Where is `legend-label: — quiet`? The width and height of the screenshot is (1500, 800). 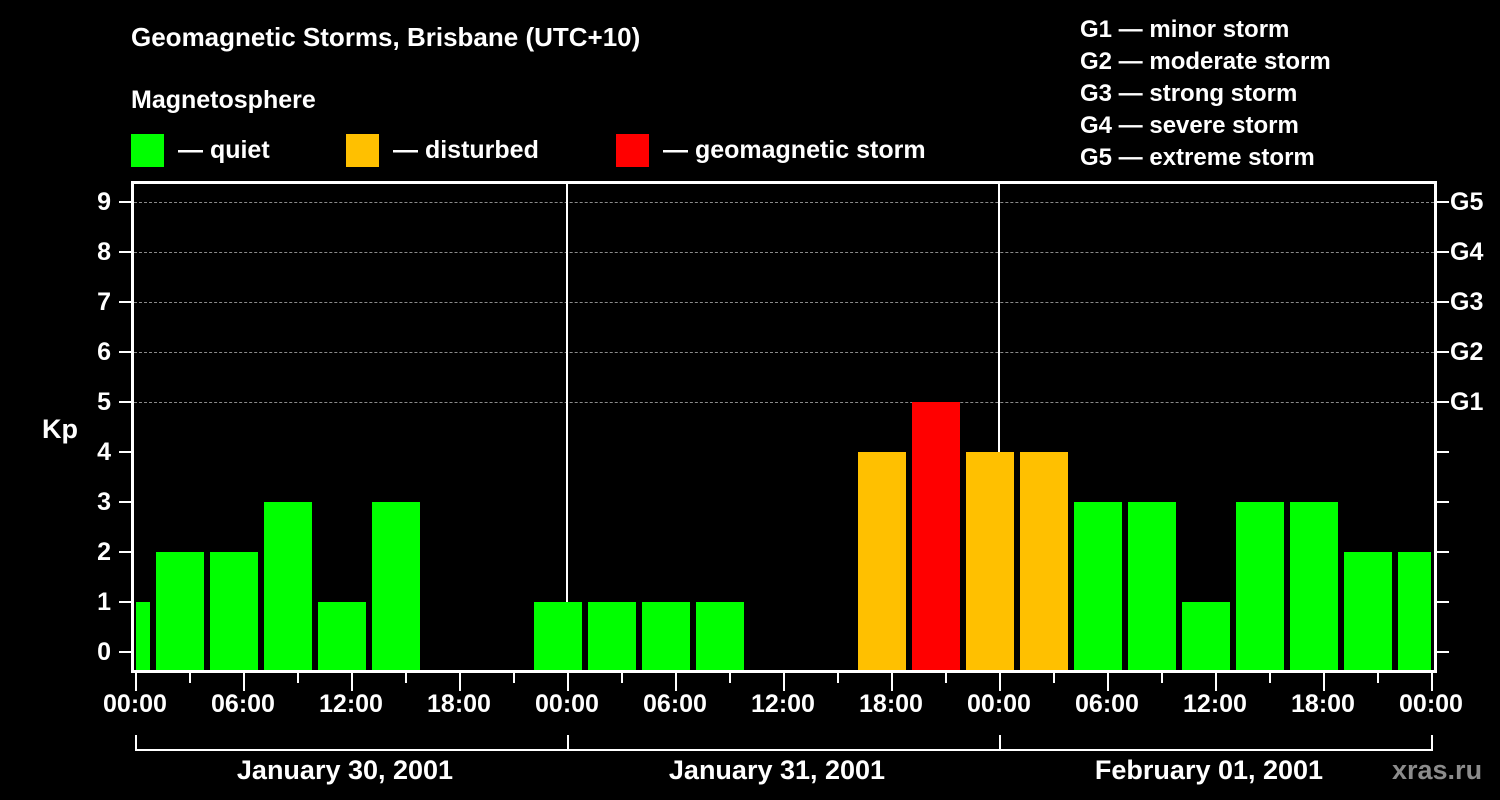 legend-label: — quiet is located at coordinates (224, 150).